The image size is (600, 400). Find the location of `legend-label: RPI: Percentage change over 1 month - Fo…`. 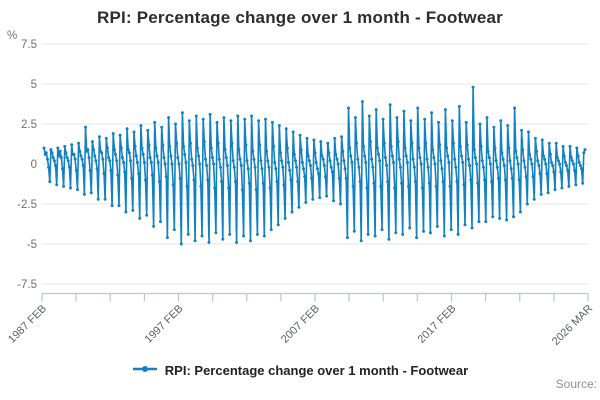

legend-label: RPI: Percentage change over 1 month - Fo… is located at coordinates (316, 370).